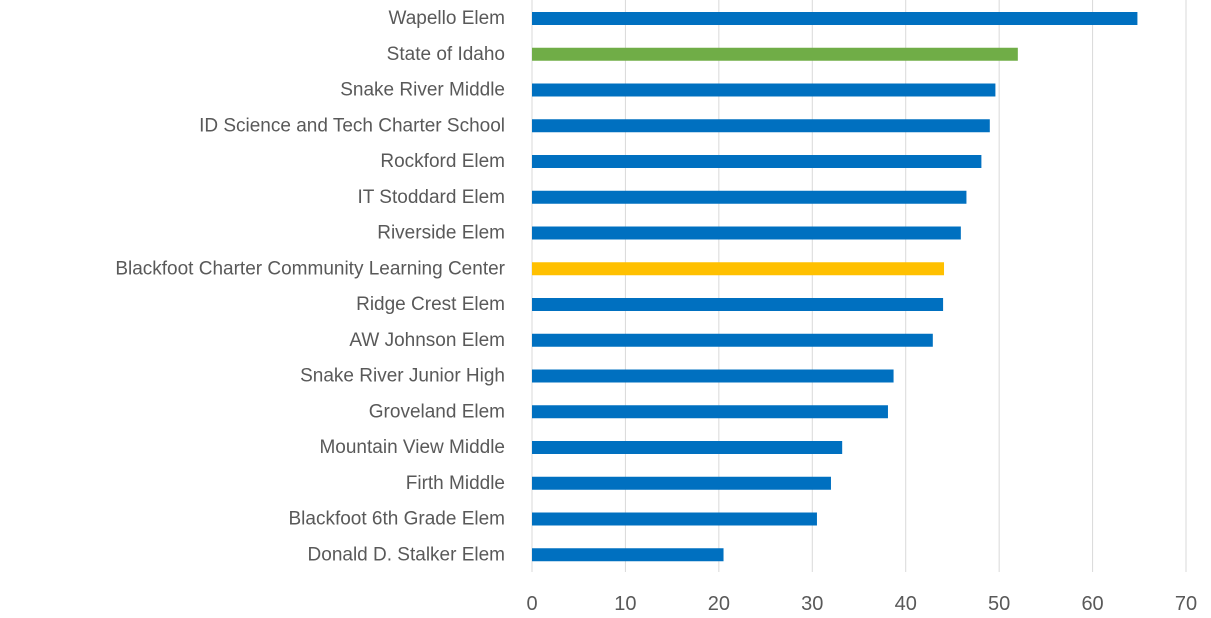 This screenshot has width=1211, height=618. I want to click on category-label: Riverside Elem, so click(441, 233).